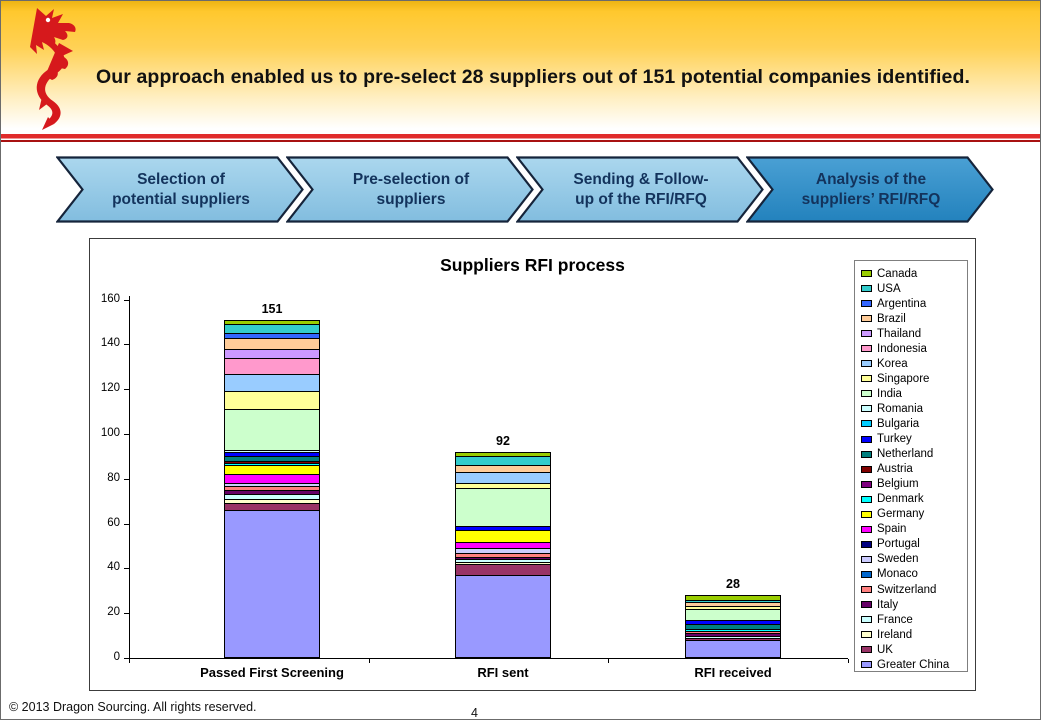  Describe the element at coordinates (898, 544) in the screenshot. I see `legend-label: Portugal` at that location.